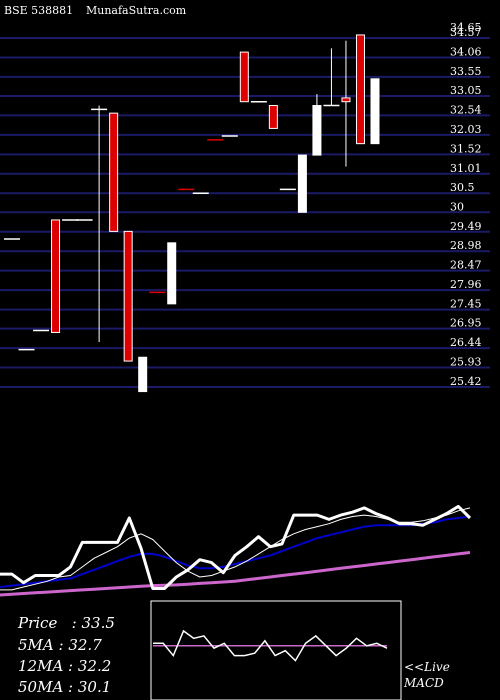 This screenshot has height=700, width=500. Describe the element at coordinates (424, 683) in the screenshot. I see `macd-label: MACD` at that location.